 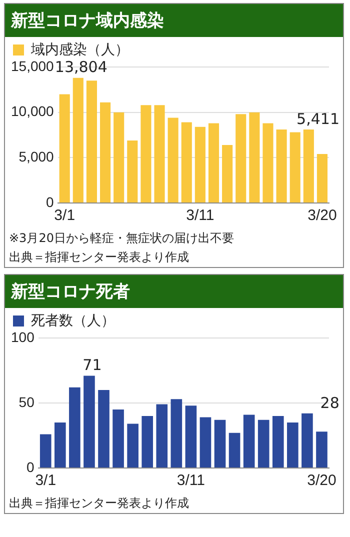 What do you see at coordinates (26, 402) in the screenshot?
I see `y-tick-label: 50` at bounding box center [26, 402].